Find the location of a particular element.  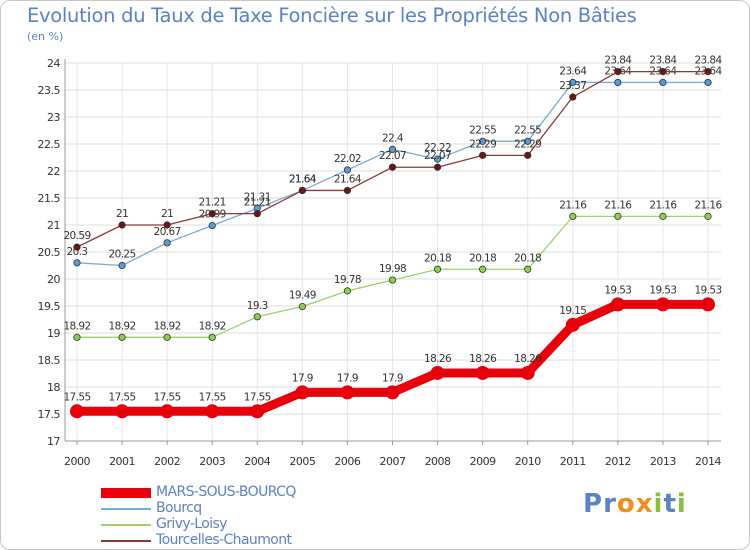

y-tick-label: 18 is located at coordinates (53, 387).